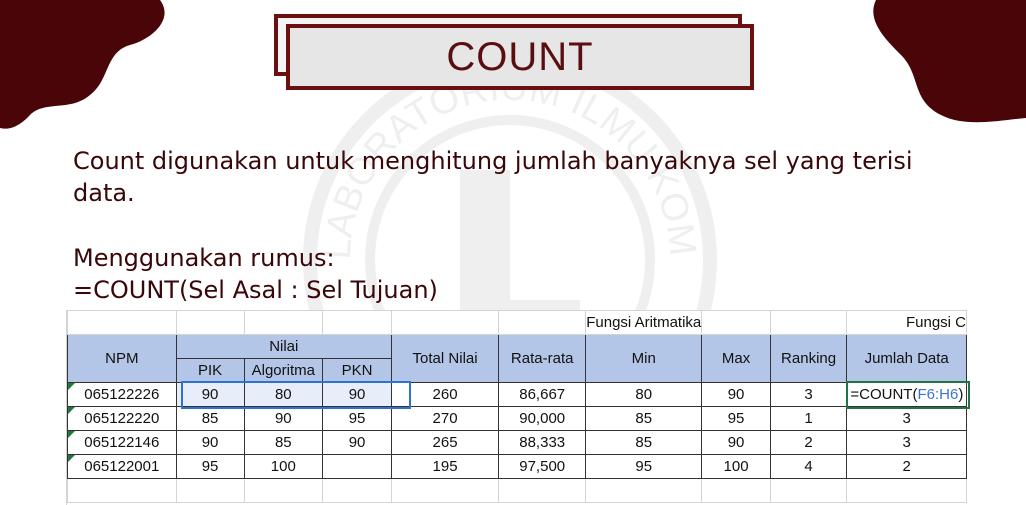  Describe the element at coordinates (357, 466) in the screenshot. I see `cell-pkn` at that location.